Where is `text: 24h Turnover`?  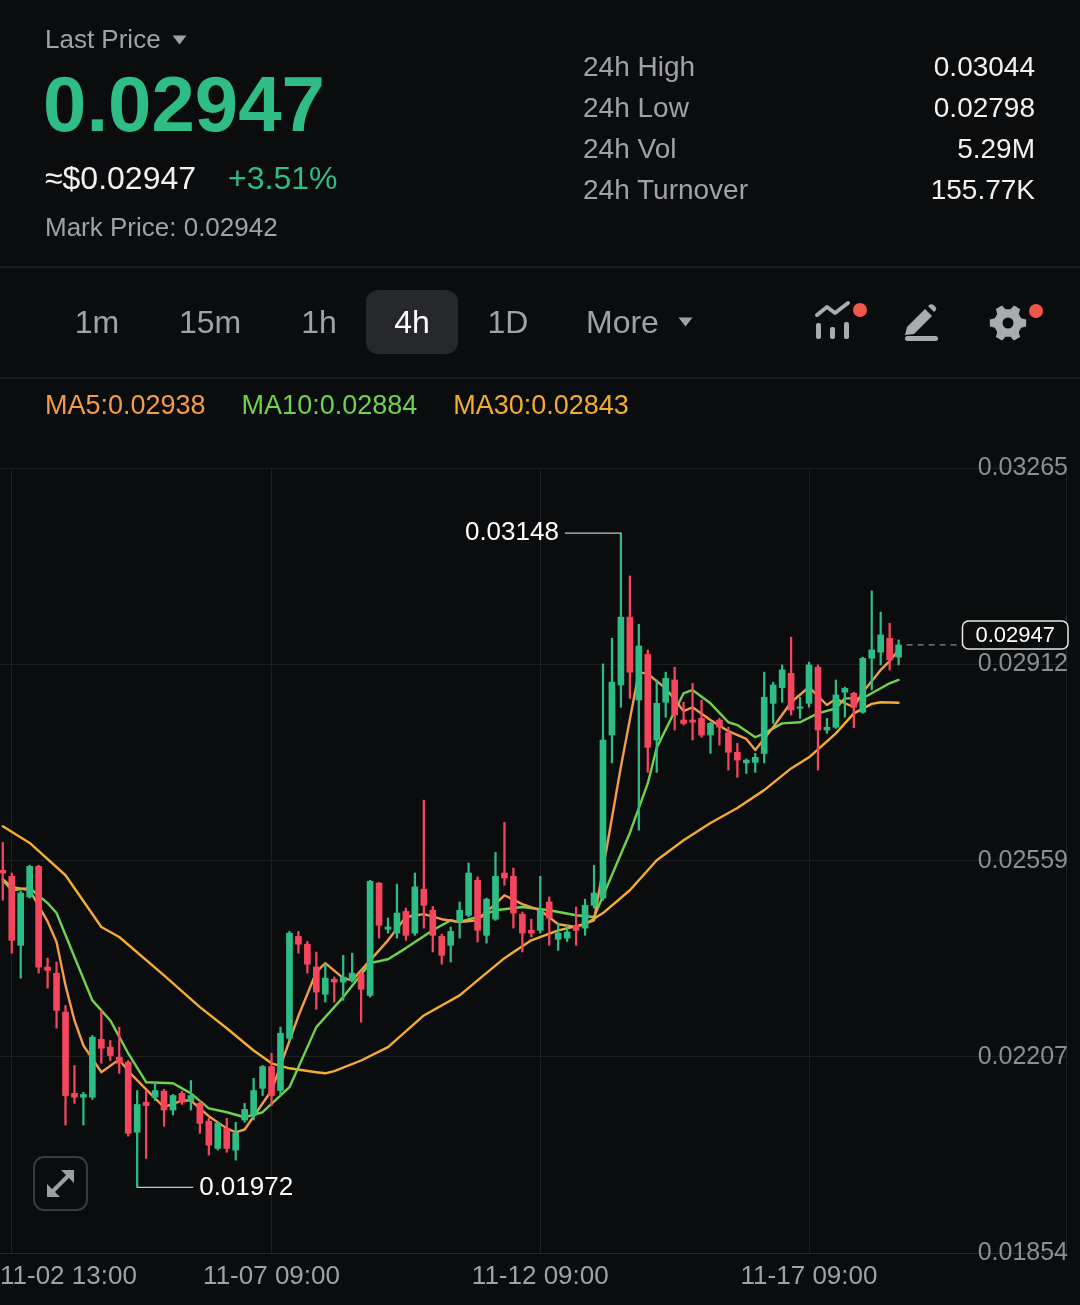 text: 24h Turnover is located at coordinates (665, 190).